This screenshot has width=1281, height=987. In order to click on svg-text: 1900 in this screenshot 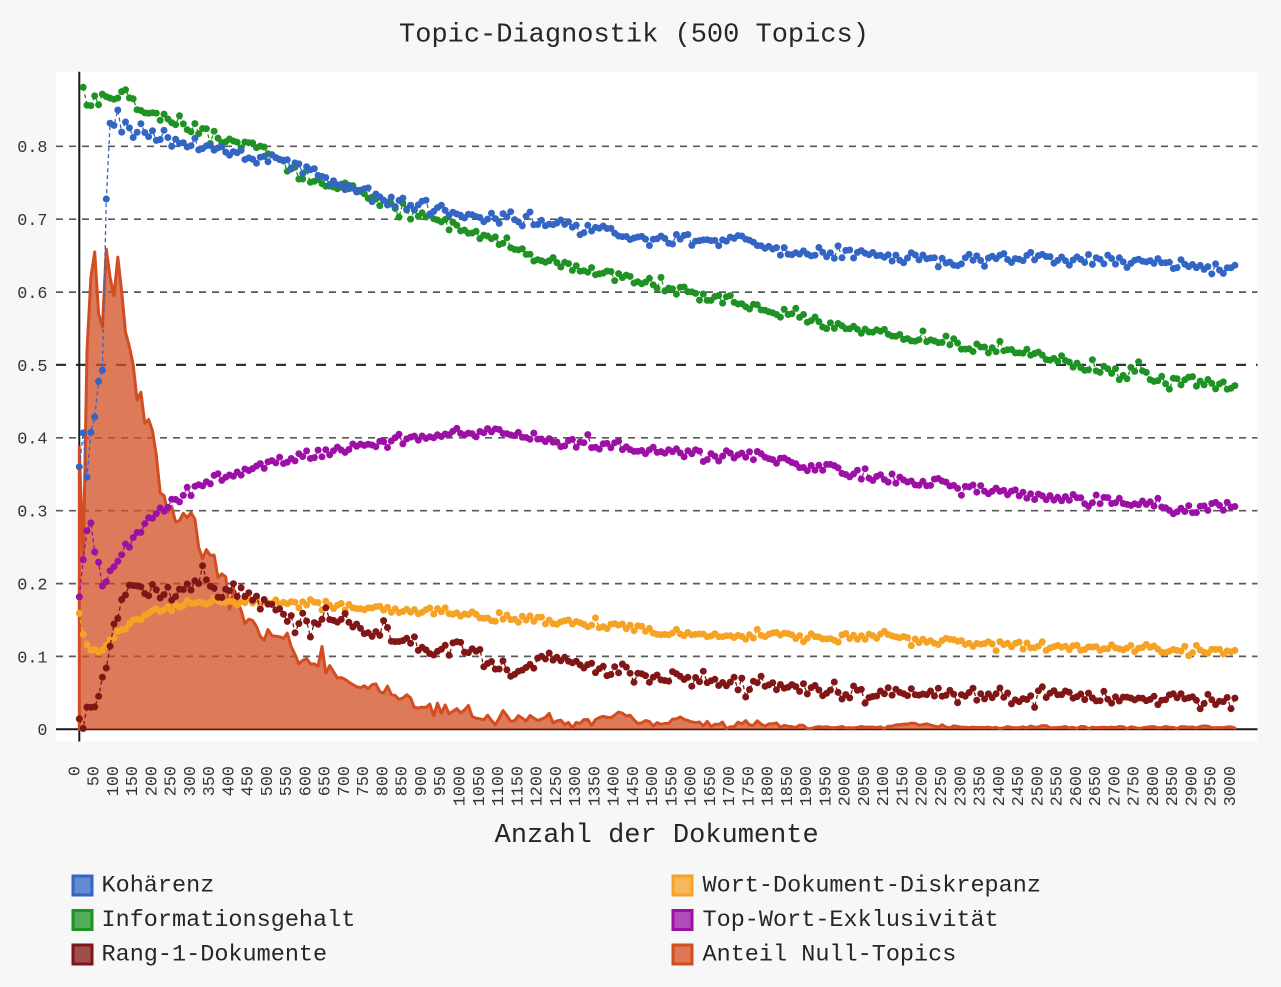, I will do `click(807, 786)`.